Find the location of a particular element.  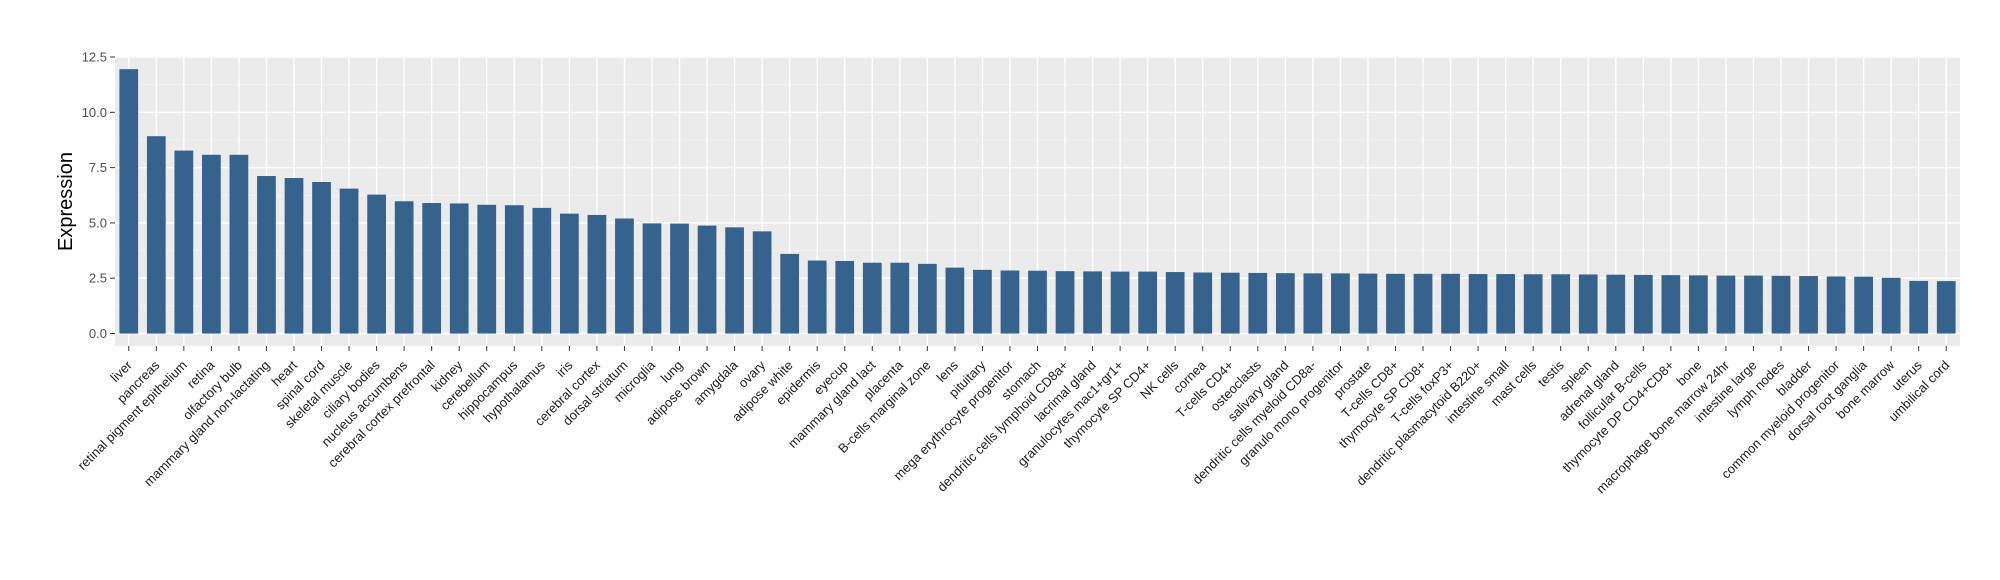

y-tick-label: 7.5 is located at coordinates (98, 167).